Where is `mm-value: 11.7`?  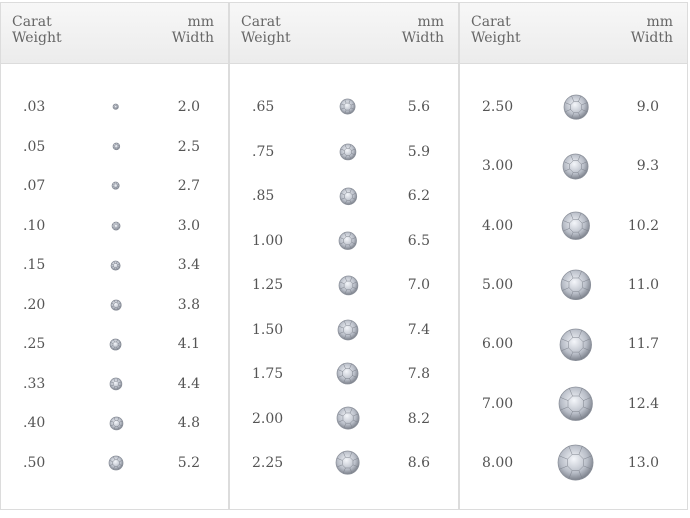
mm-value: 11.7 is located at coordinates (643, 344).